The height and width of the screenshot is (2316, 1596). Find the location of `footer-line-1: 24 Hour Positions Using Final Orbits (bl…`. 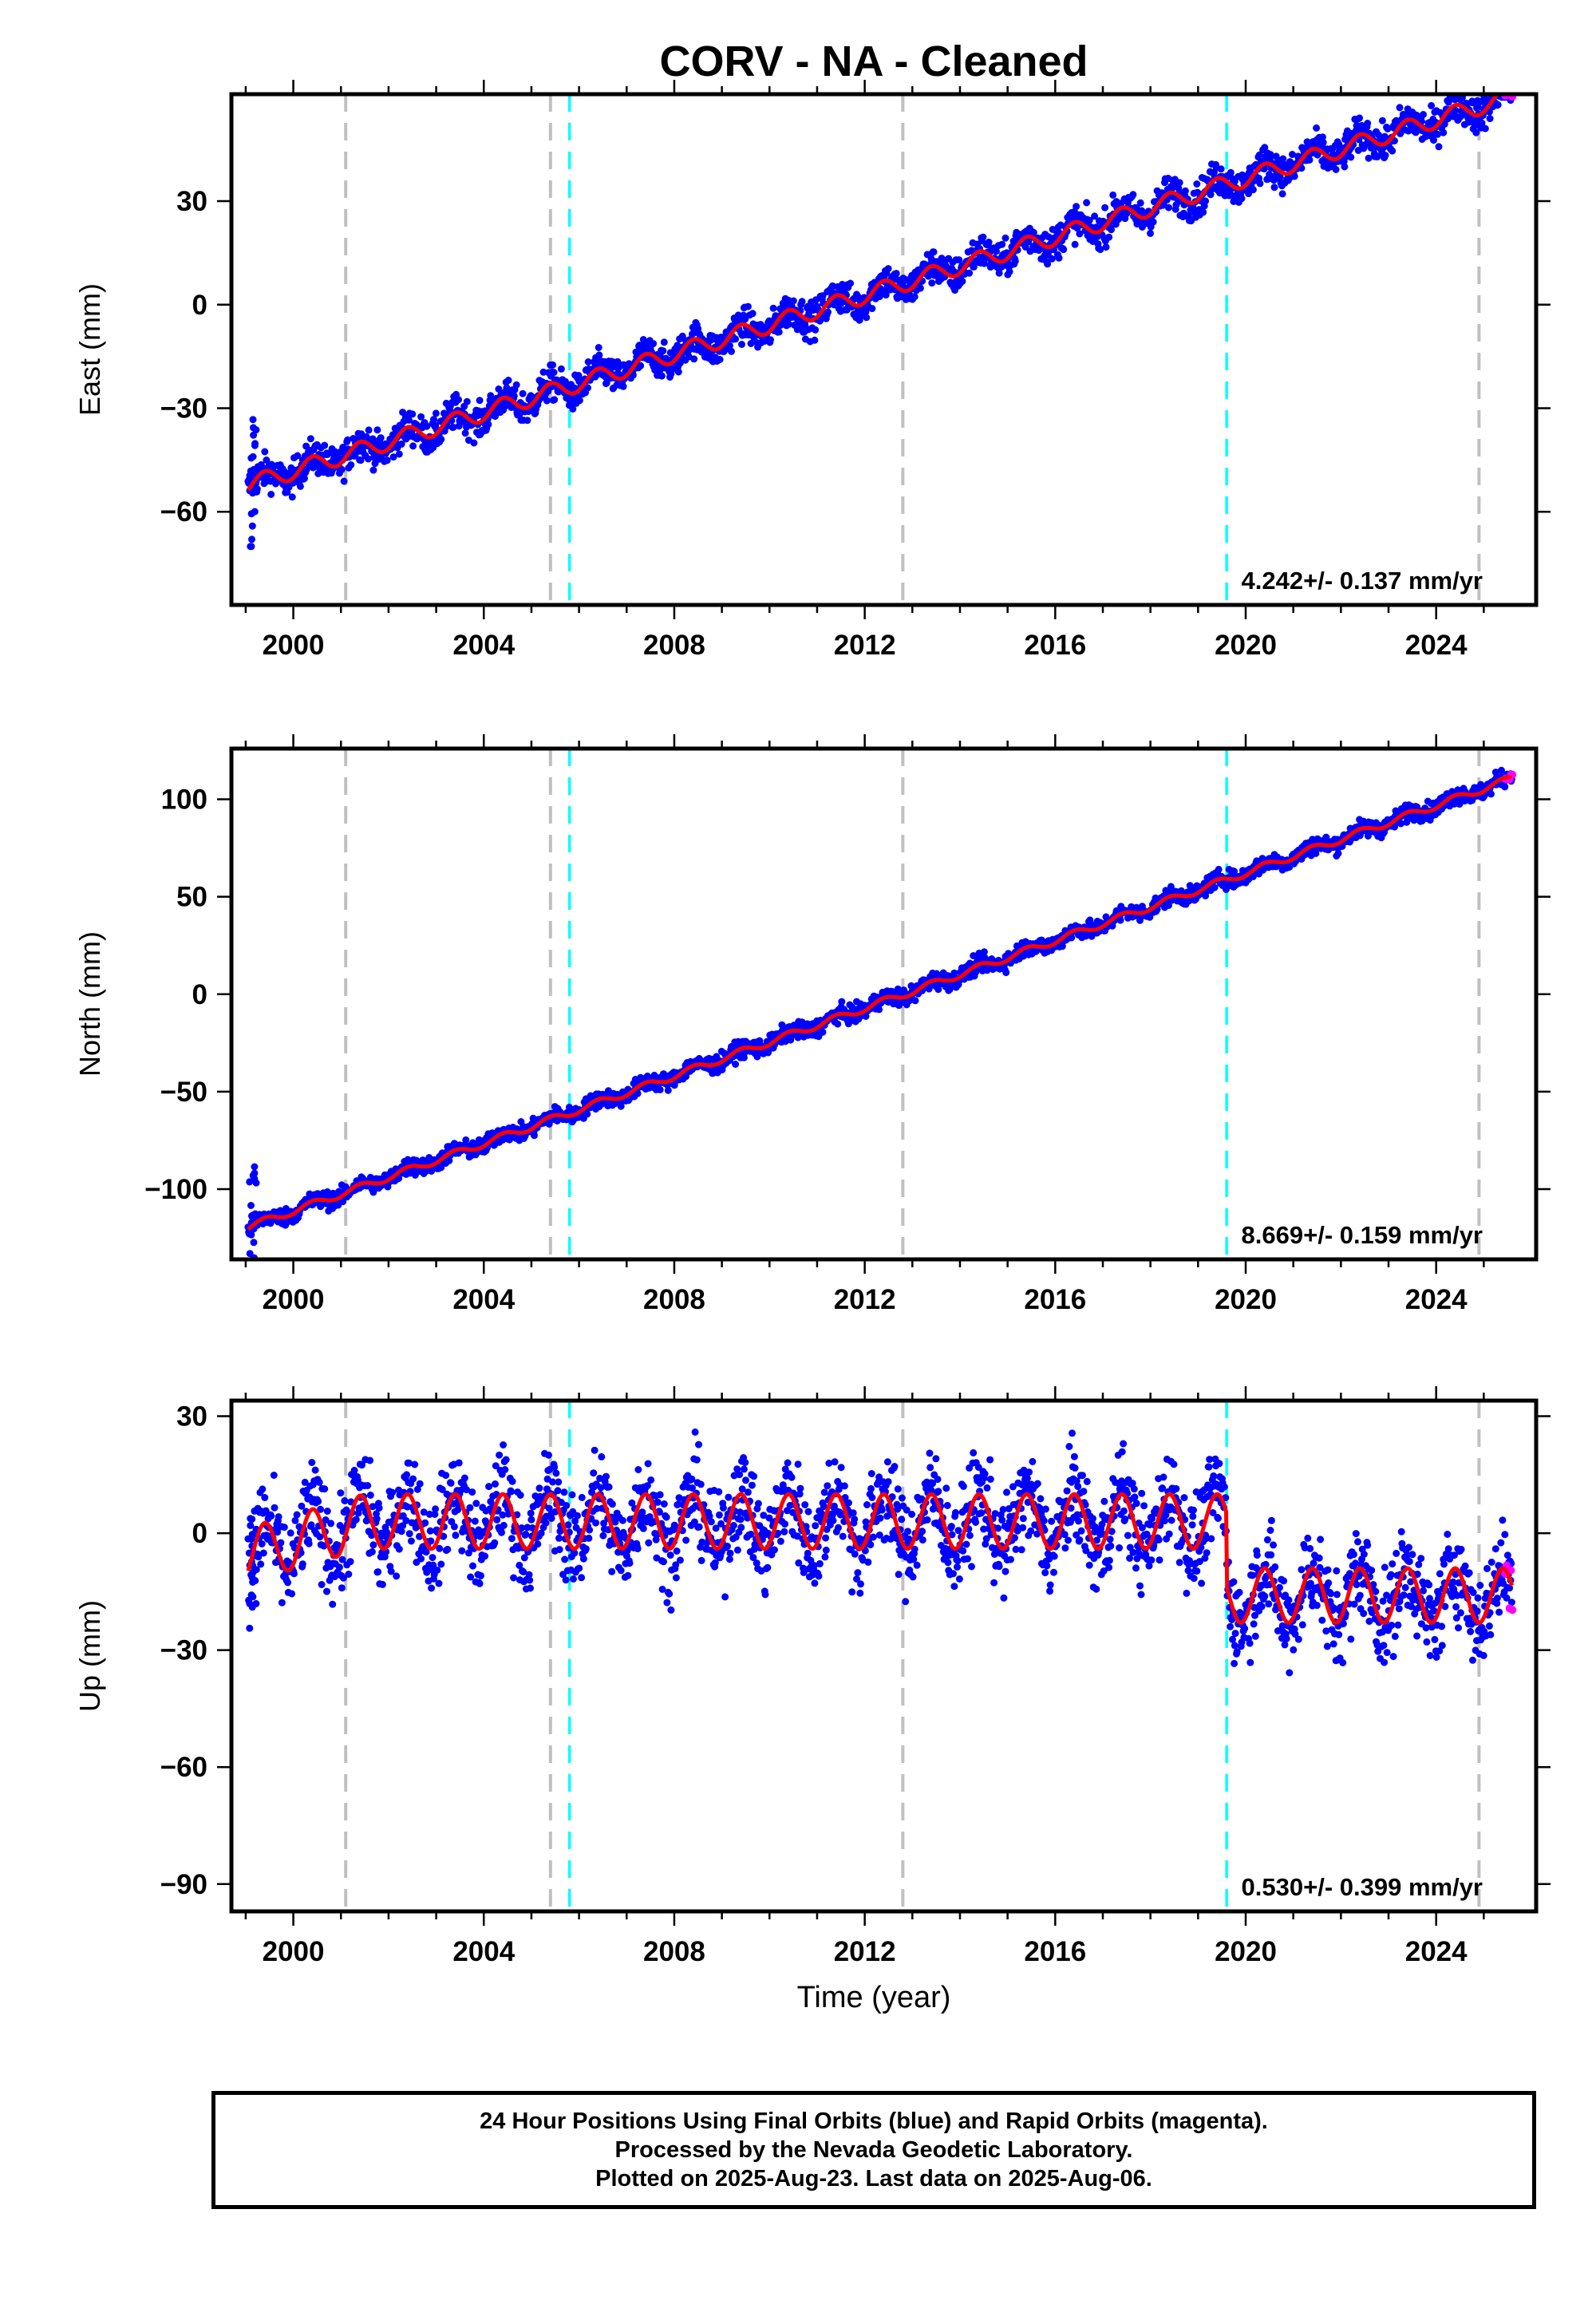

footer-line-1: 24 Hour Positions Using Final Orbits (bl… is located at coordinates (874, 2121).